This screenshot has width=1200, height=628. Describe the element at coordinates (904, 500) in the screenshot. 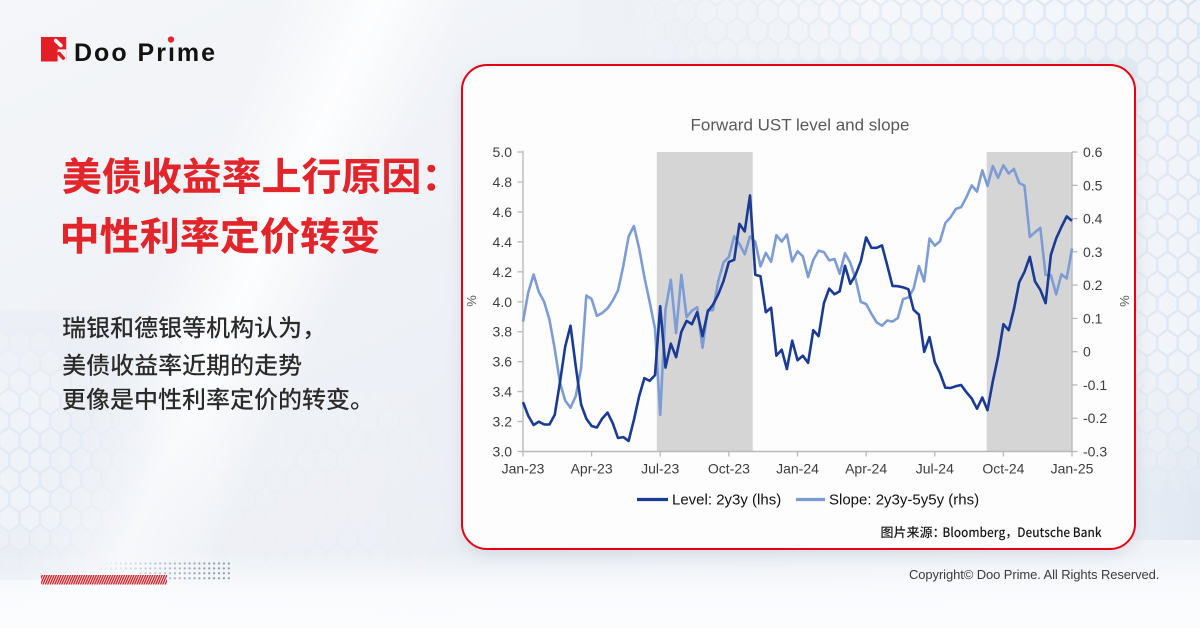

I see `svg-text: Slope: 2y3y-5y5y (rhs)` at that location.